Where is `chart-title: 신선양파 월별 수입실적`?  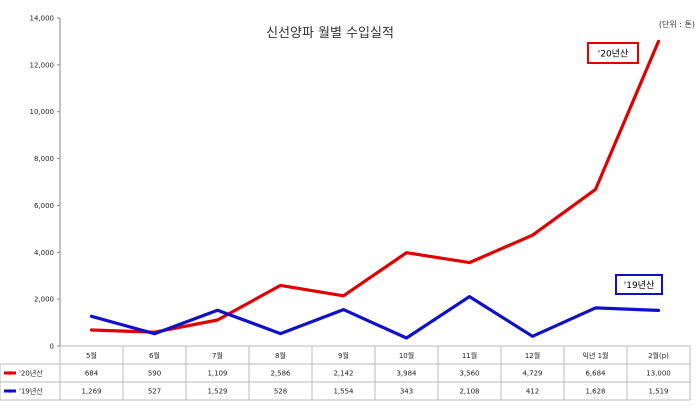 chart-title: 신선양파 월별 수입실적 is located at coordinates (330, 33).